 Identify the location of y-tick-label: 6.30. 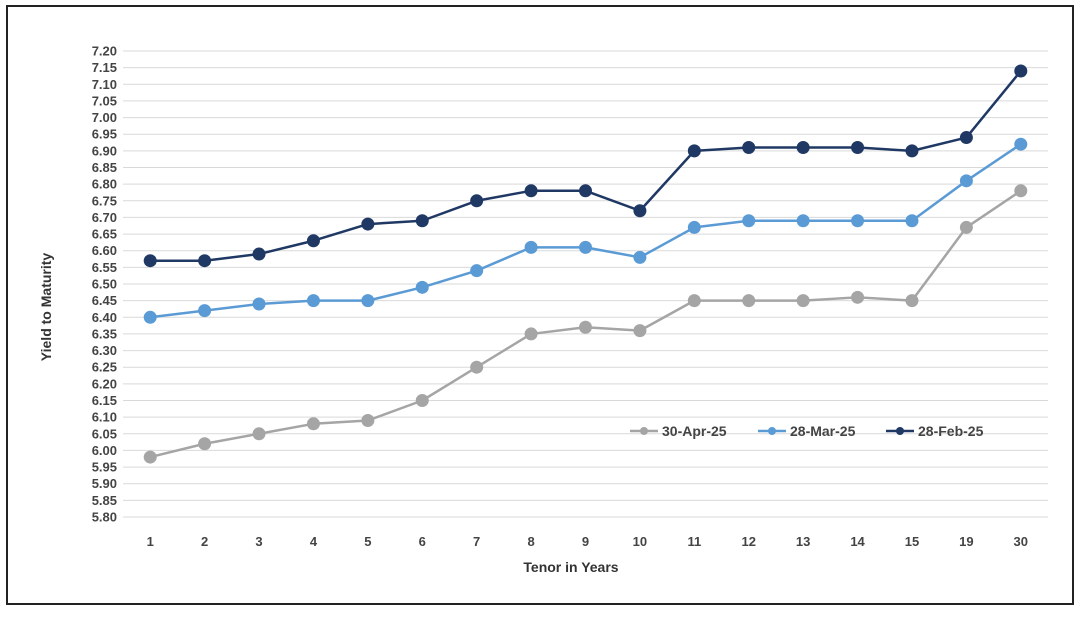
(104, 350).